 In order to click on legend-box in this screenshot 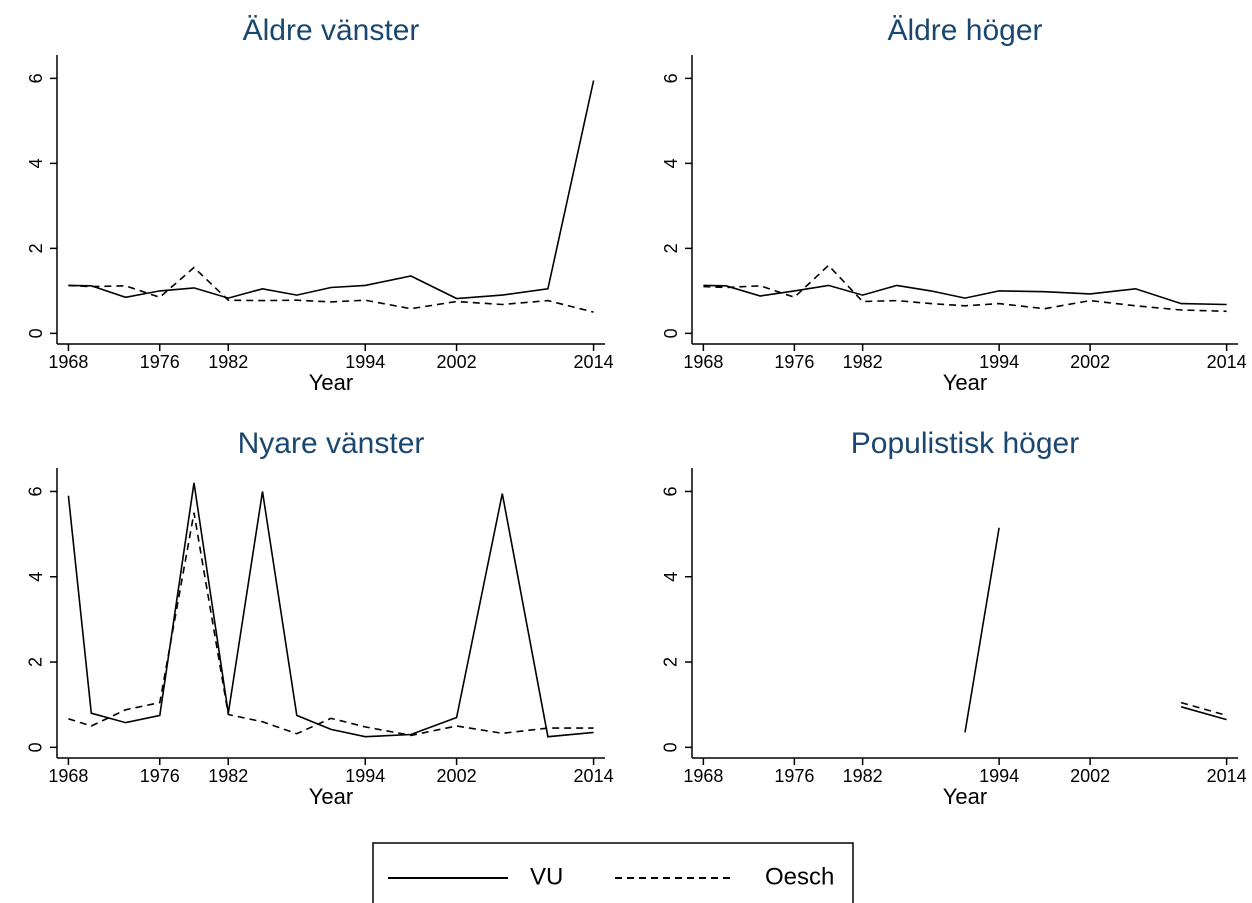, I will do `click(613, 872)`.